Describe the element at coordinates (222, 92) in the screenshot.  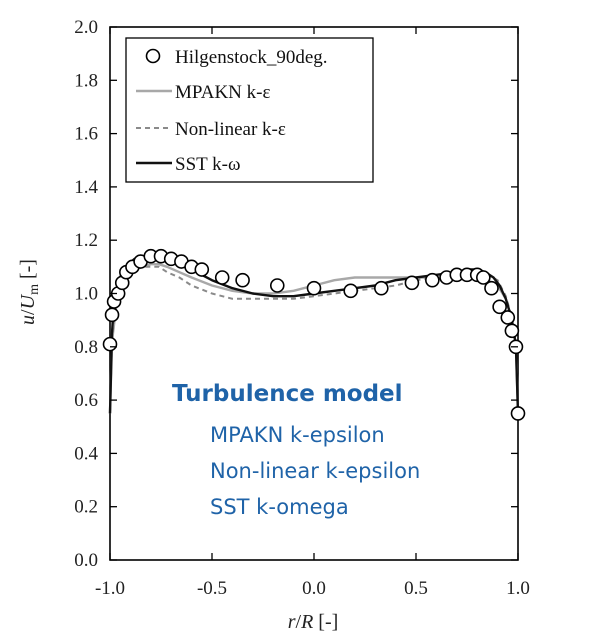
I see `legend-label-mpakn: MPAKN k-ε` at that location.